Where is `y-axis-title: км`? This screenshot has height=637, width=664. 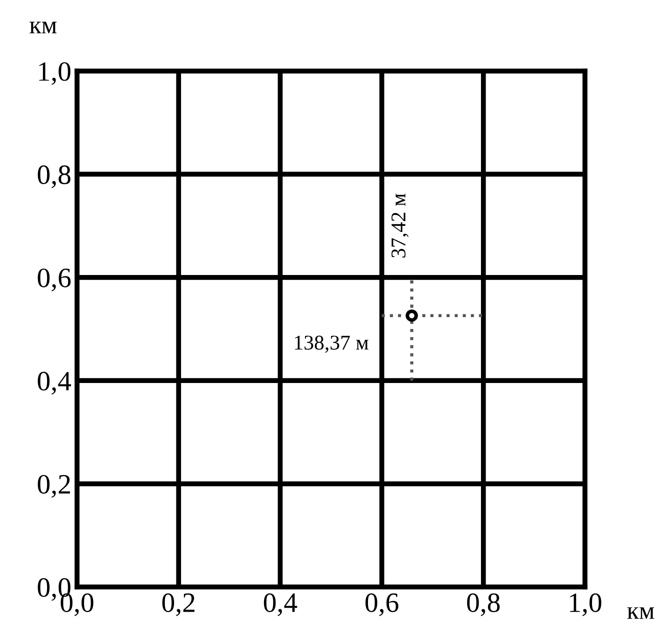 y-axis-title: км is located at coordinates (43, 28).